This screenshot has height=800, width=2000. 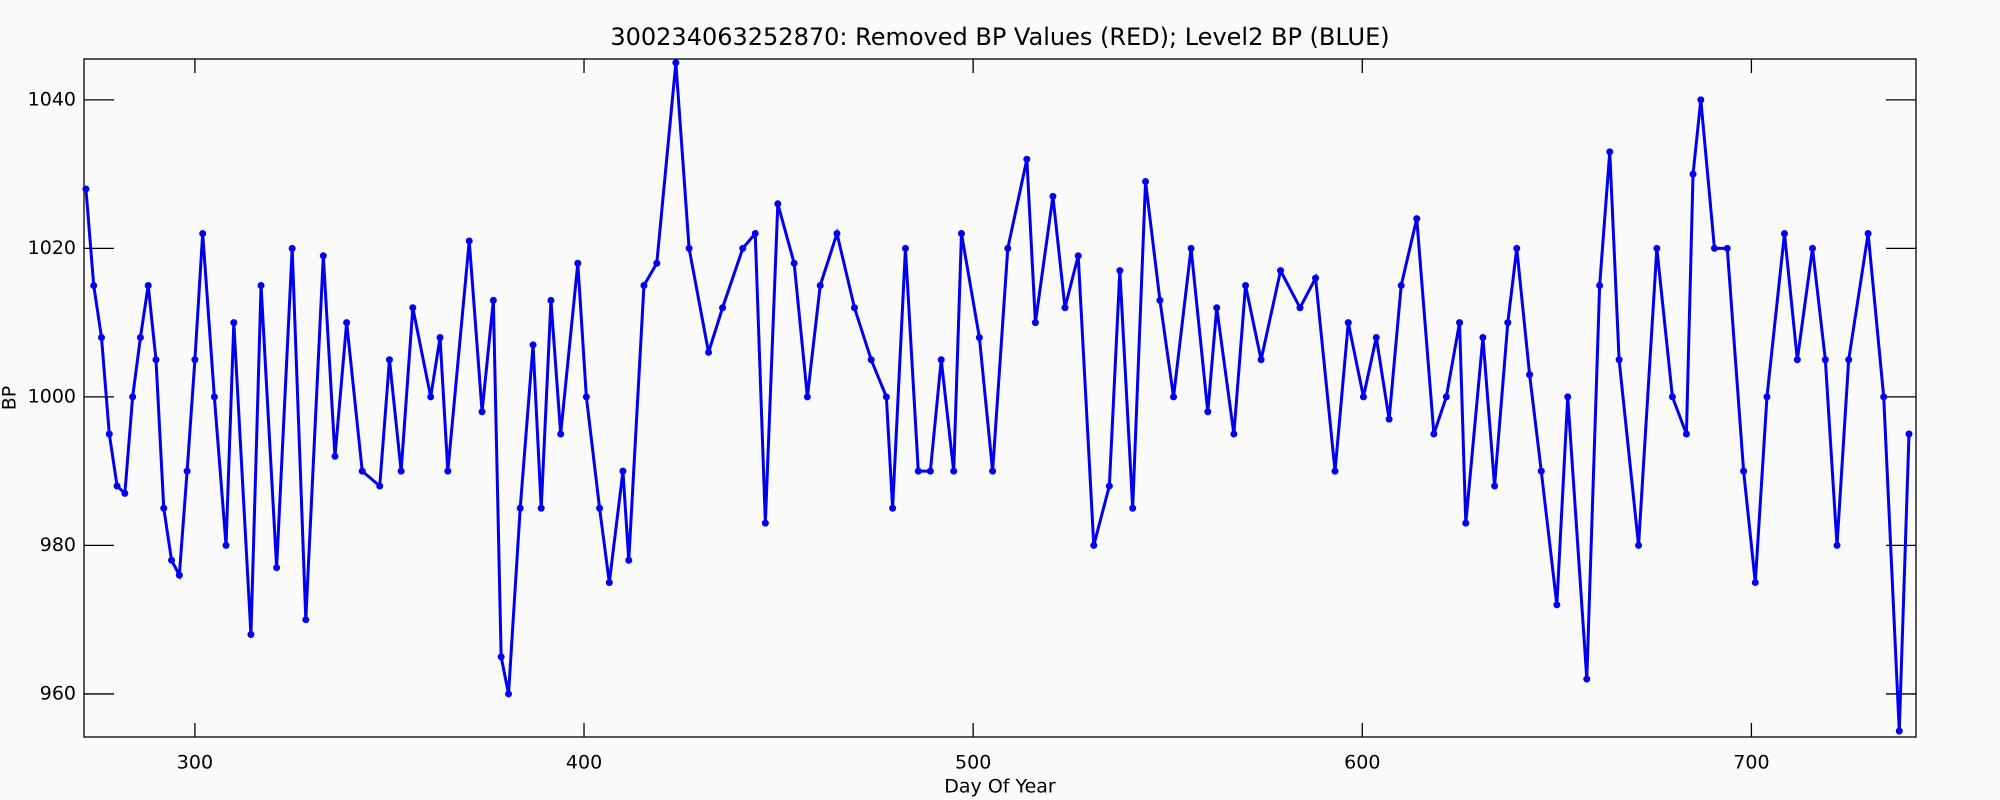 I want to click on x-tick-label: 600, so click(x=1362, y=763).